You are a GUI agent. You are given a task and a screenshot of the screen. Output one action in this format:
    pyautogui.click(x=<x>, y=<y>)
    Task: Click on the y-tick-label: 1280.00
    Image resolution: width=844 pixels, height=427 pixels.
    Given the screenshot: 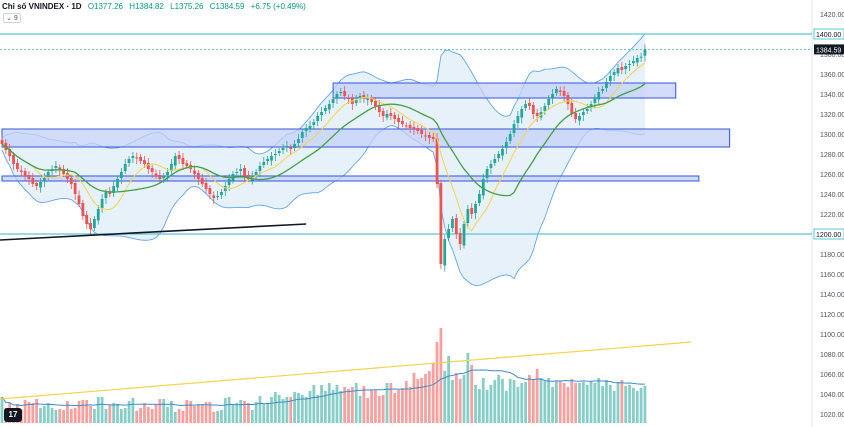 What is the action you would take?
    pyautogui.click(x=832, y=155)
    